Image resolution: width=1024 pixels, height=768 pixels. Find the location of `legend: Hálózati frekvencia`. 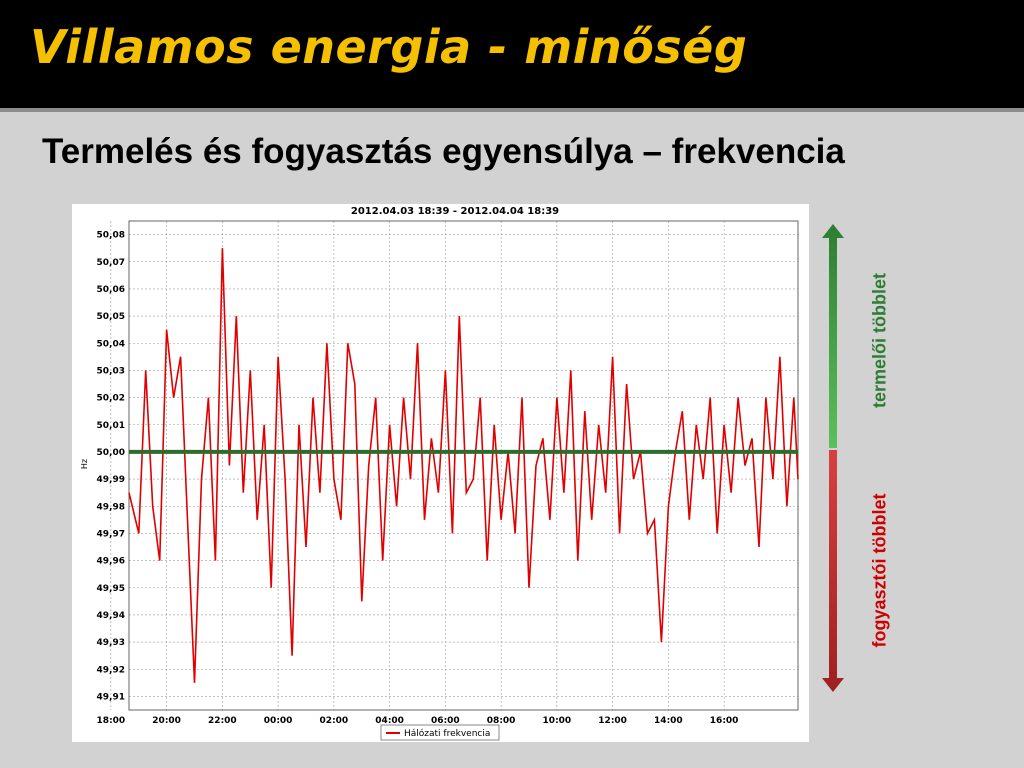

legend: Hálózati frekvencia is located at coordinates (440, 732).